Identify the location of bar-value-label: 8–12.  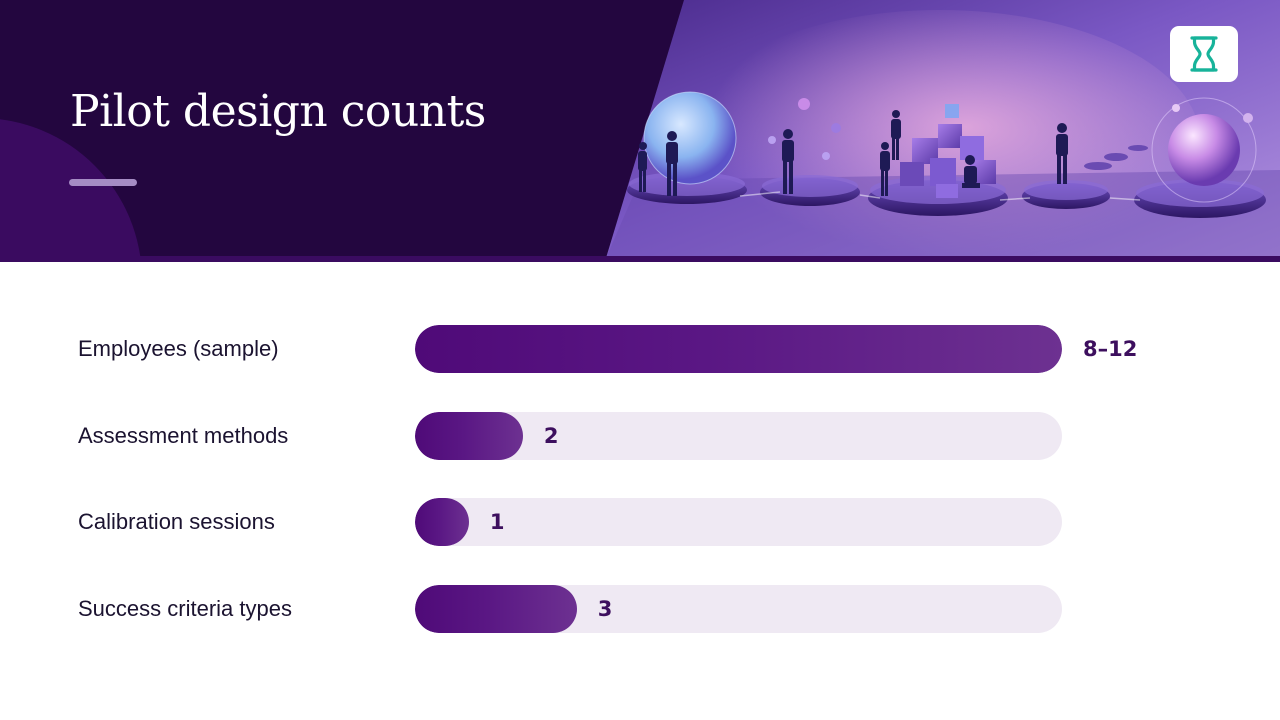
(1110, 349).